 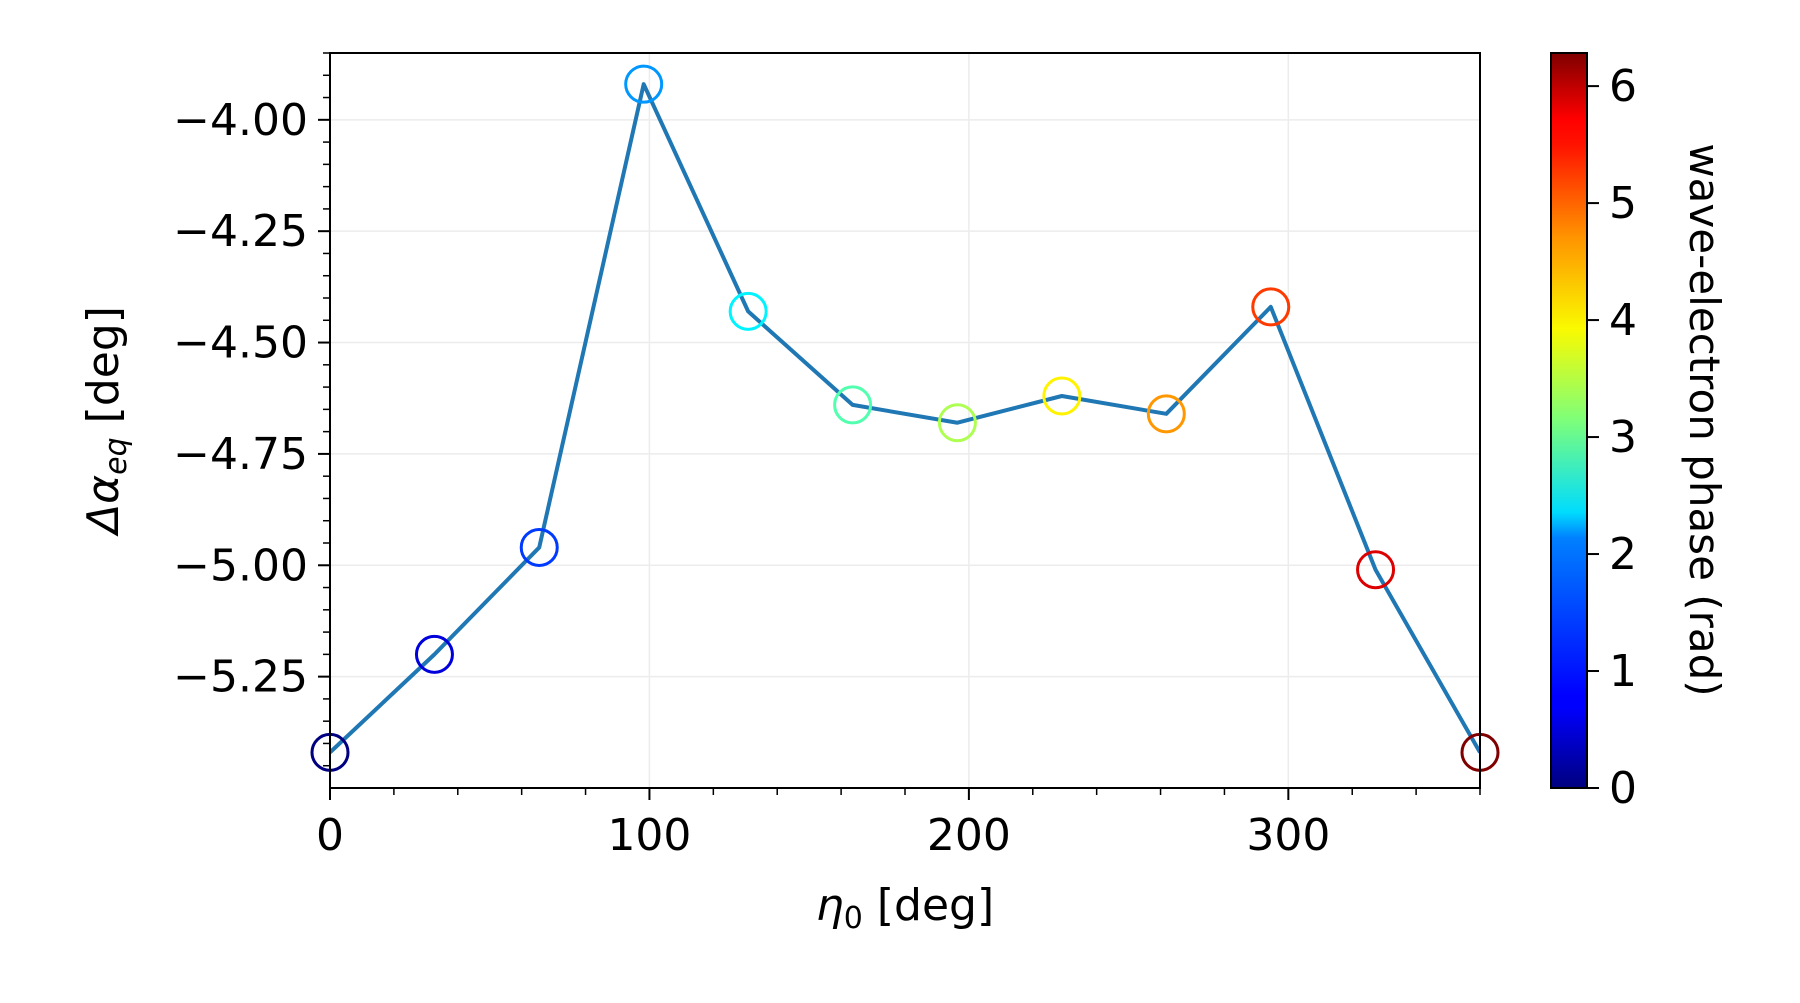 What do you see at coordinates (905, 908) in the screenshot?
I see `x-axis-label: η0 [deg]` at bounding box center [905, 908].